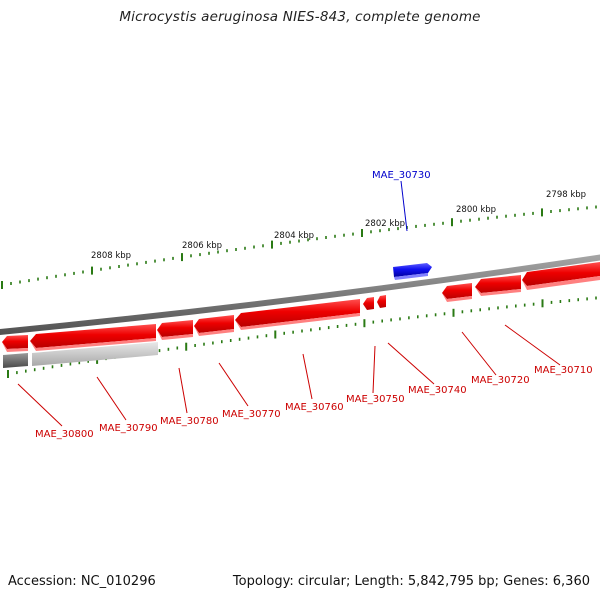 The image size is (600, 600). What do you see at coordinates (411, 276) in the screenshot?
I see `gene-mae-30730-shadow` at bounding box center [411, 276].